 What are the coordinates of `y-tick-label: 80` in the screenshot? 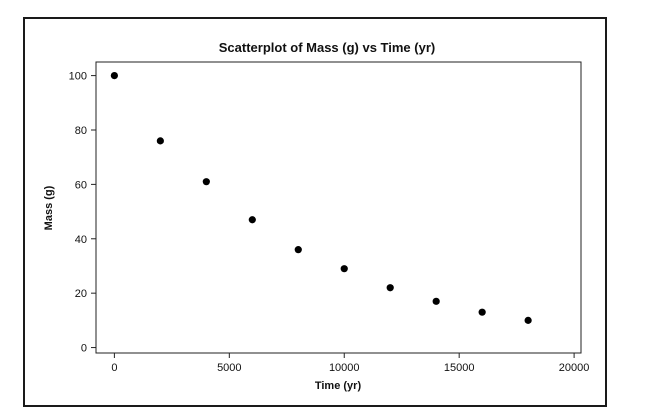 It's located at (81, 131).